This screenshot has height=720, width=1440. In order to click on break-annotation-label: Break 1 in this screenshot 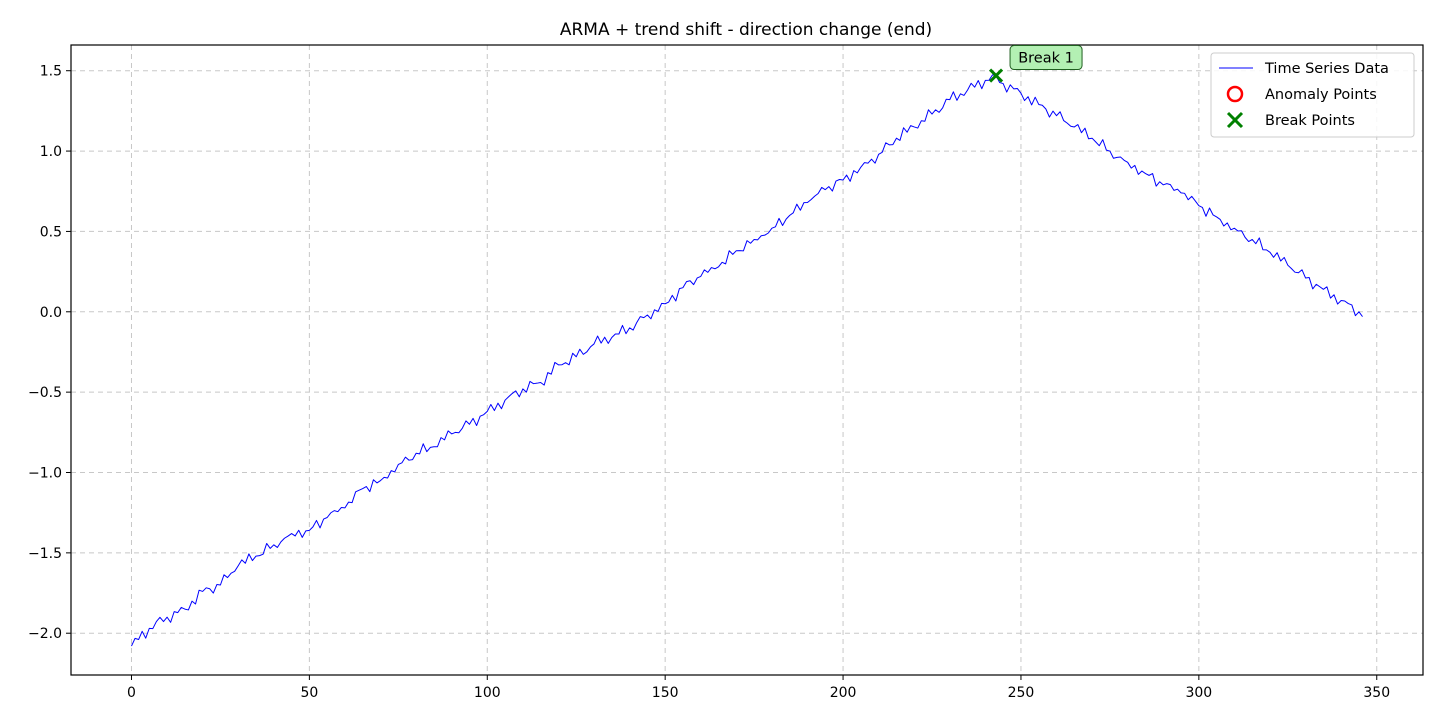, I will do `click(1046, 59)`.